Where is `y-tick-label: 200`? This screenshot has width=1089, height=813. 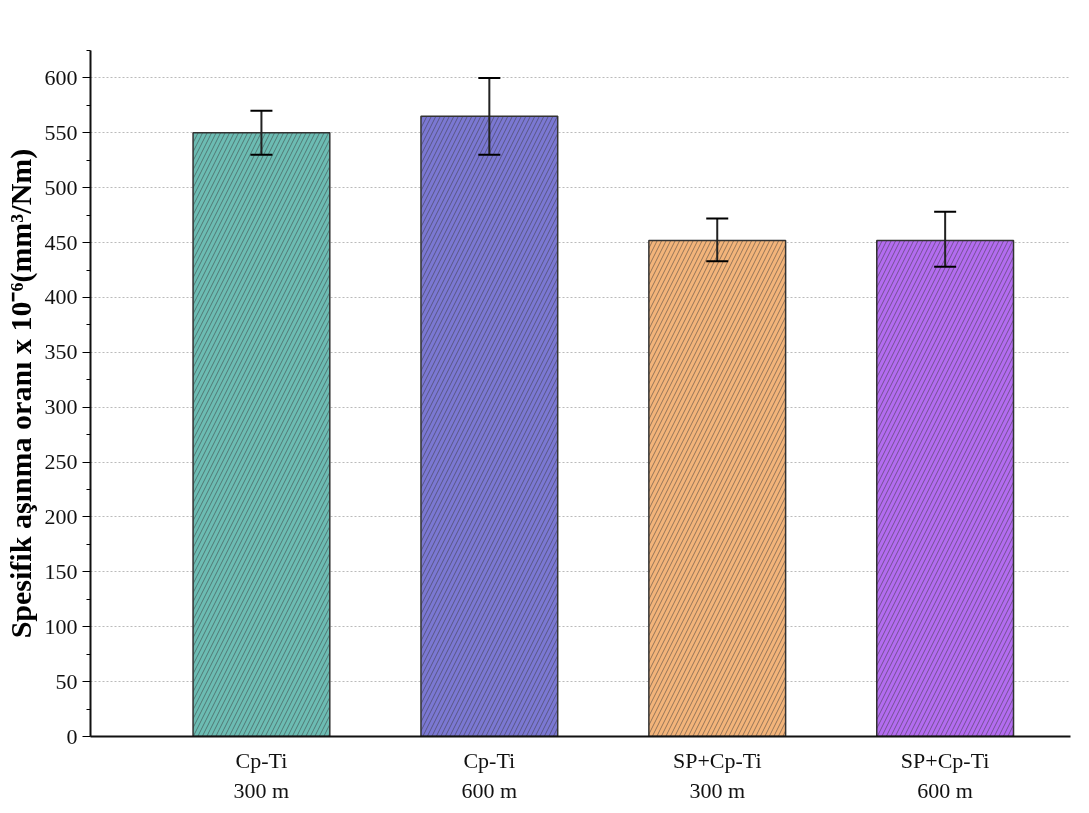 y-tick-label: 200 is located at coordinates (61, 516).